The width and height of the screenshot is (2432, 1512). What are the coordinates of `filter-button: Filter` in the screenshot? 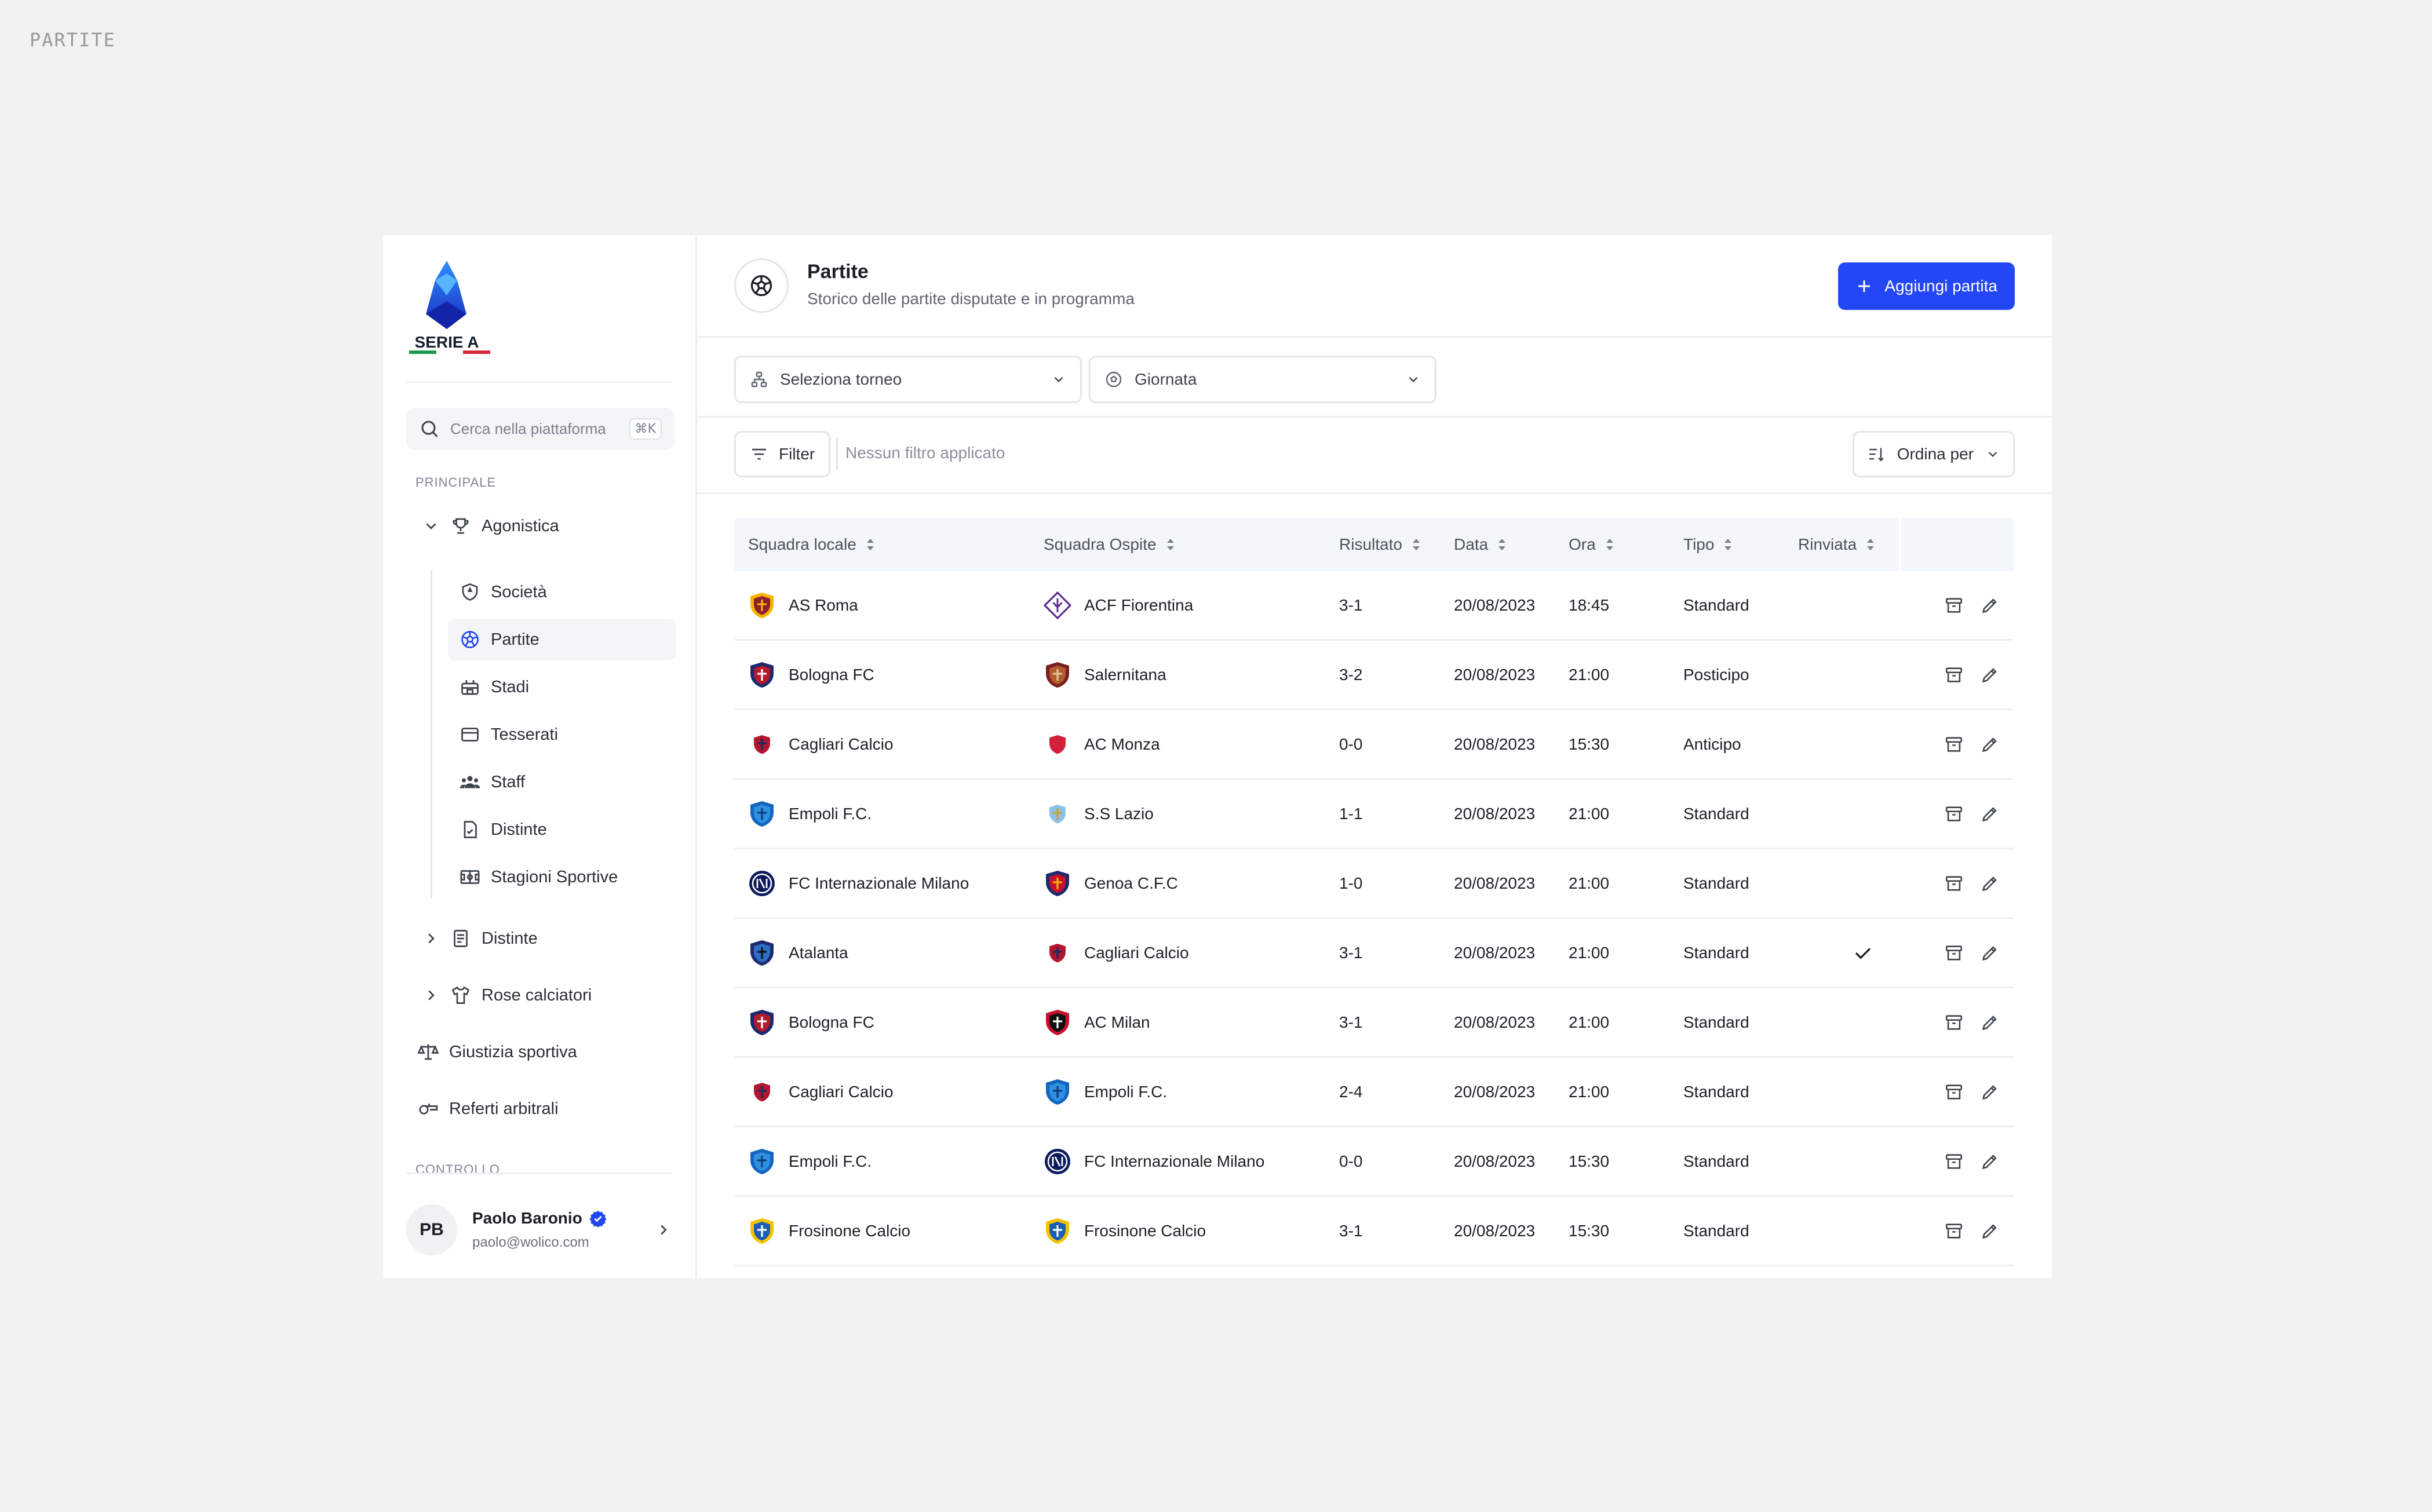 It's located at (782, 454).